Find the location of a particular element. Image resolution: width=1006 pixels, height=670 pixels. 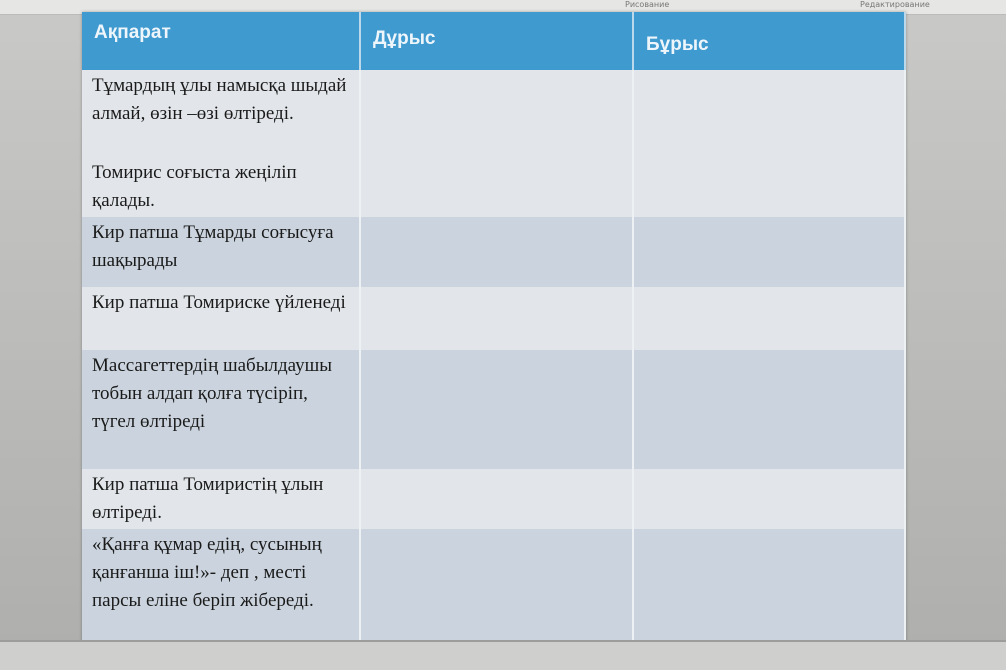

table-row: Кир патша Тұмарды соғысуға шақырады is located at coordinates (494, 252).